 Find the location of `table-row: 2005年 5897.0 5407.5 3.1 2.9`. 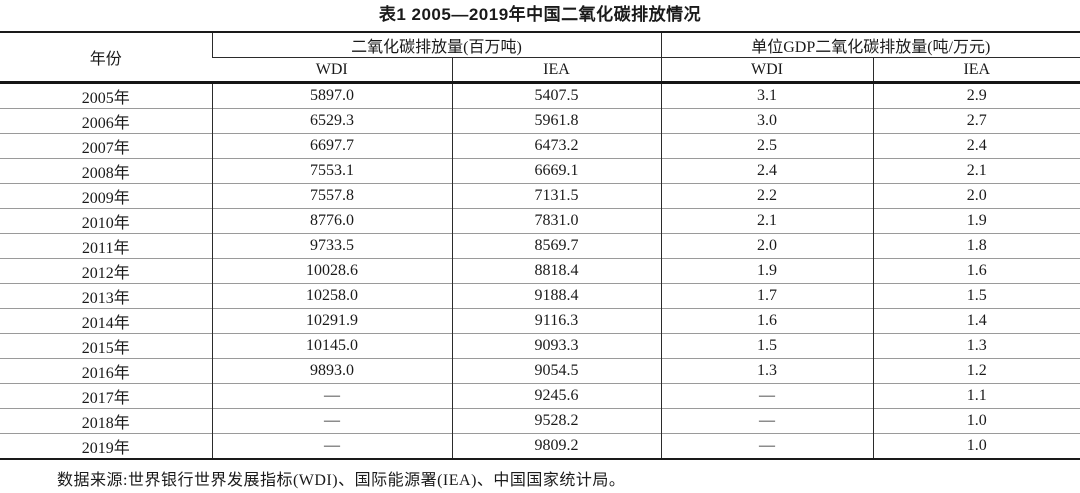

table-row: 2005年 5897.0 5407.5 3.1 2.9 is located at coordinates (540, 95).